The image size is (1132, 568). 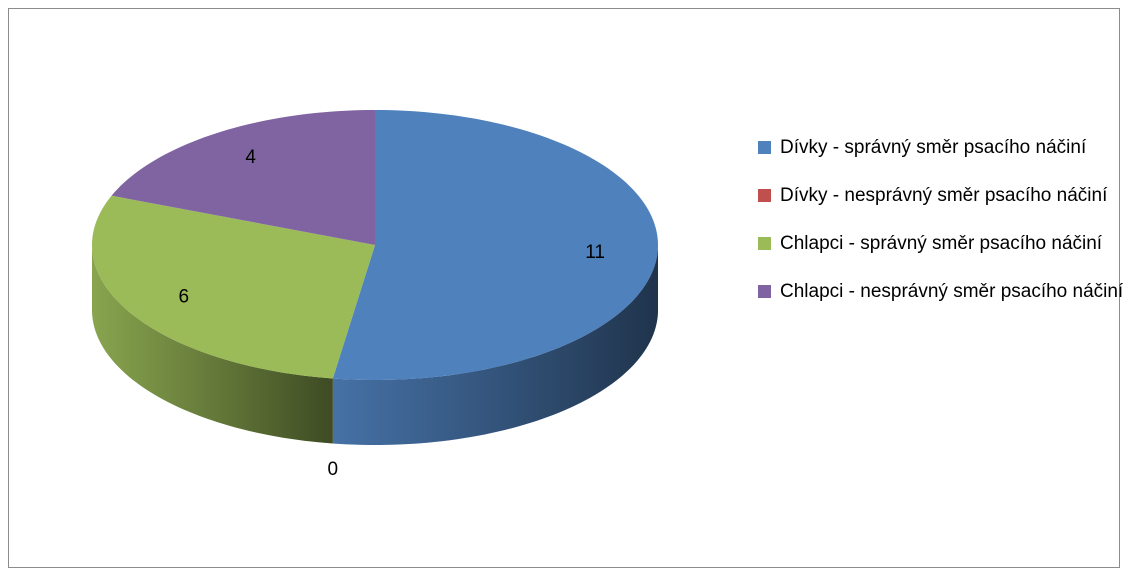 I want to click on data-label: 11, so click(x=595, y=252).